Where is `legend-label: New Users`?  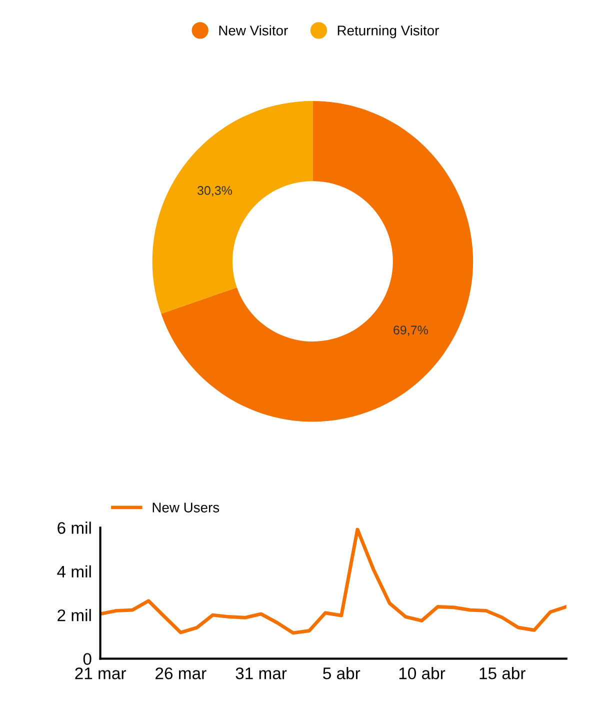
legend-label: New Users is located at coordinates (186, 507).